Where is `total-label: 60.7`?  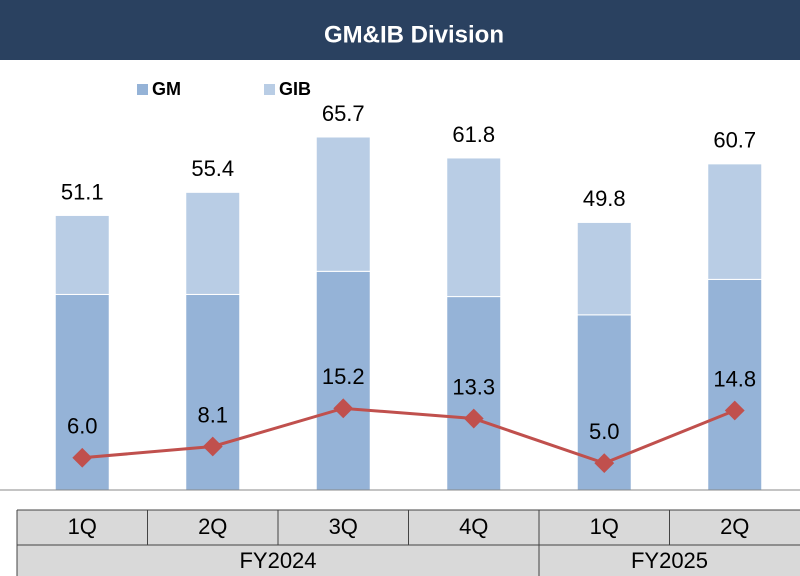 total-label: 60.7 is located at coordinates (734, 140).